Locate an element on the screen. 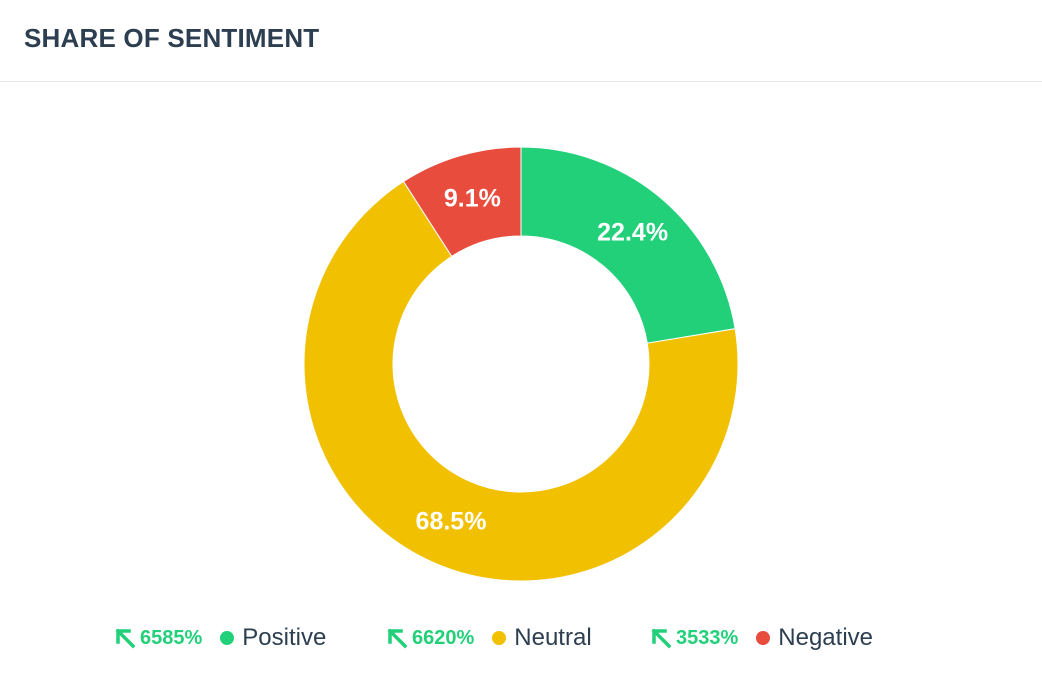 The width and height of the screenshot is (1042, 688). slice-negative is located at coordinates (462, 202).